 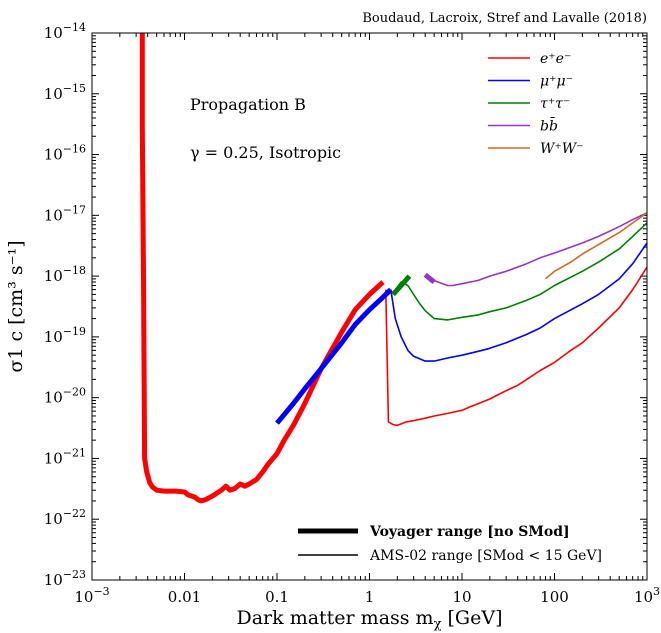 What do you see at coordinates (65, 578) in the screenshot?
I see `y-tick-label: 10−23` at bounding box center [65, 578].